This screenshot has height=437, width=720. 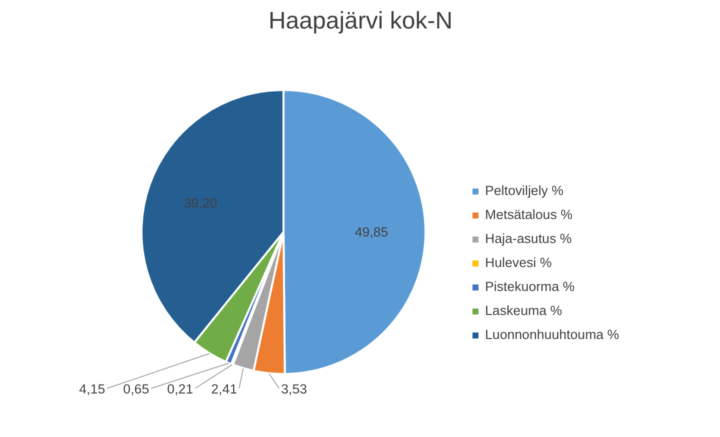 What do you see at coordinates (224, 388) in the screenshot?
I see `data-label: 2,41` at bounding box center [224, 388].